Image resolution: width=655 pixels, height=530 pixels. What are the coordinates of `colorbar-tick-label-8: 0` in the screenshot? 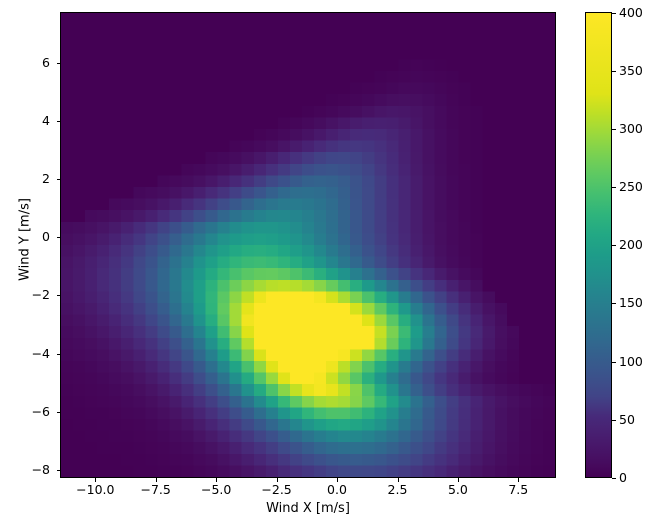 It's located at (623, 477).